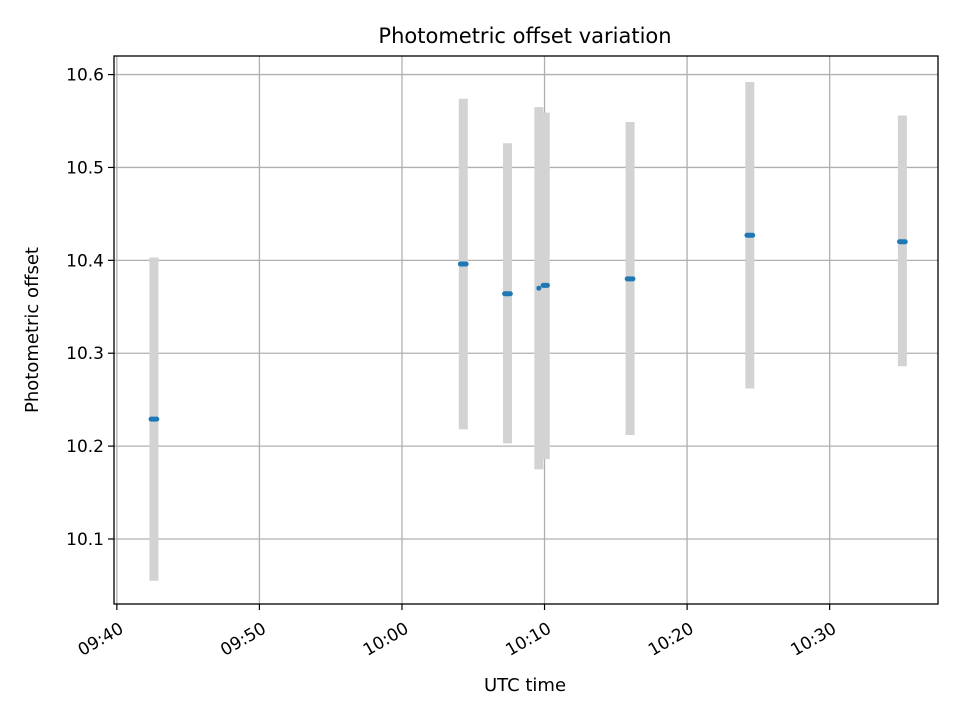 This screenshot has width=960, height=720. I want to click on y-axis-label: Photometric offset, so click(32, 330).